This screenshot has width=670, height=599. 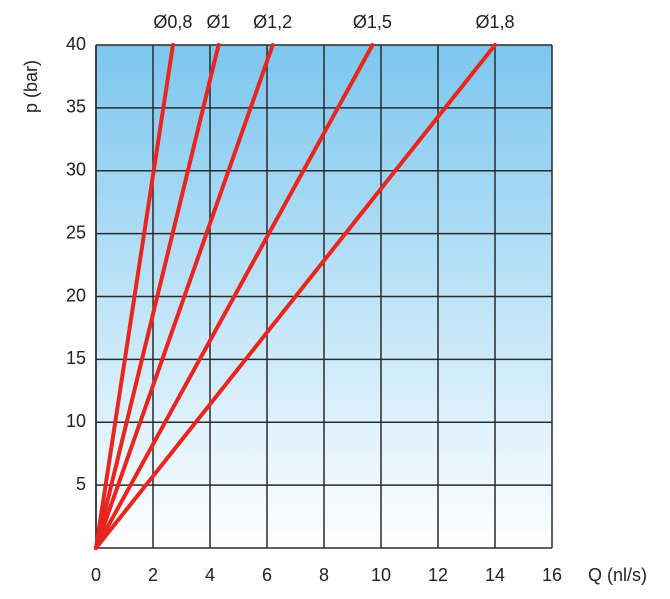 What do you see at coordinates (31, 86) in the screenshot?
I see `y-axis-label: p (bar)` at bounding box center [31, 86].